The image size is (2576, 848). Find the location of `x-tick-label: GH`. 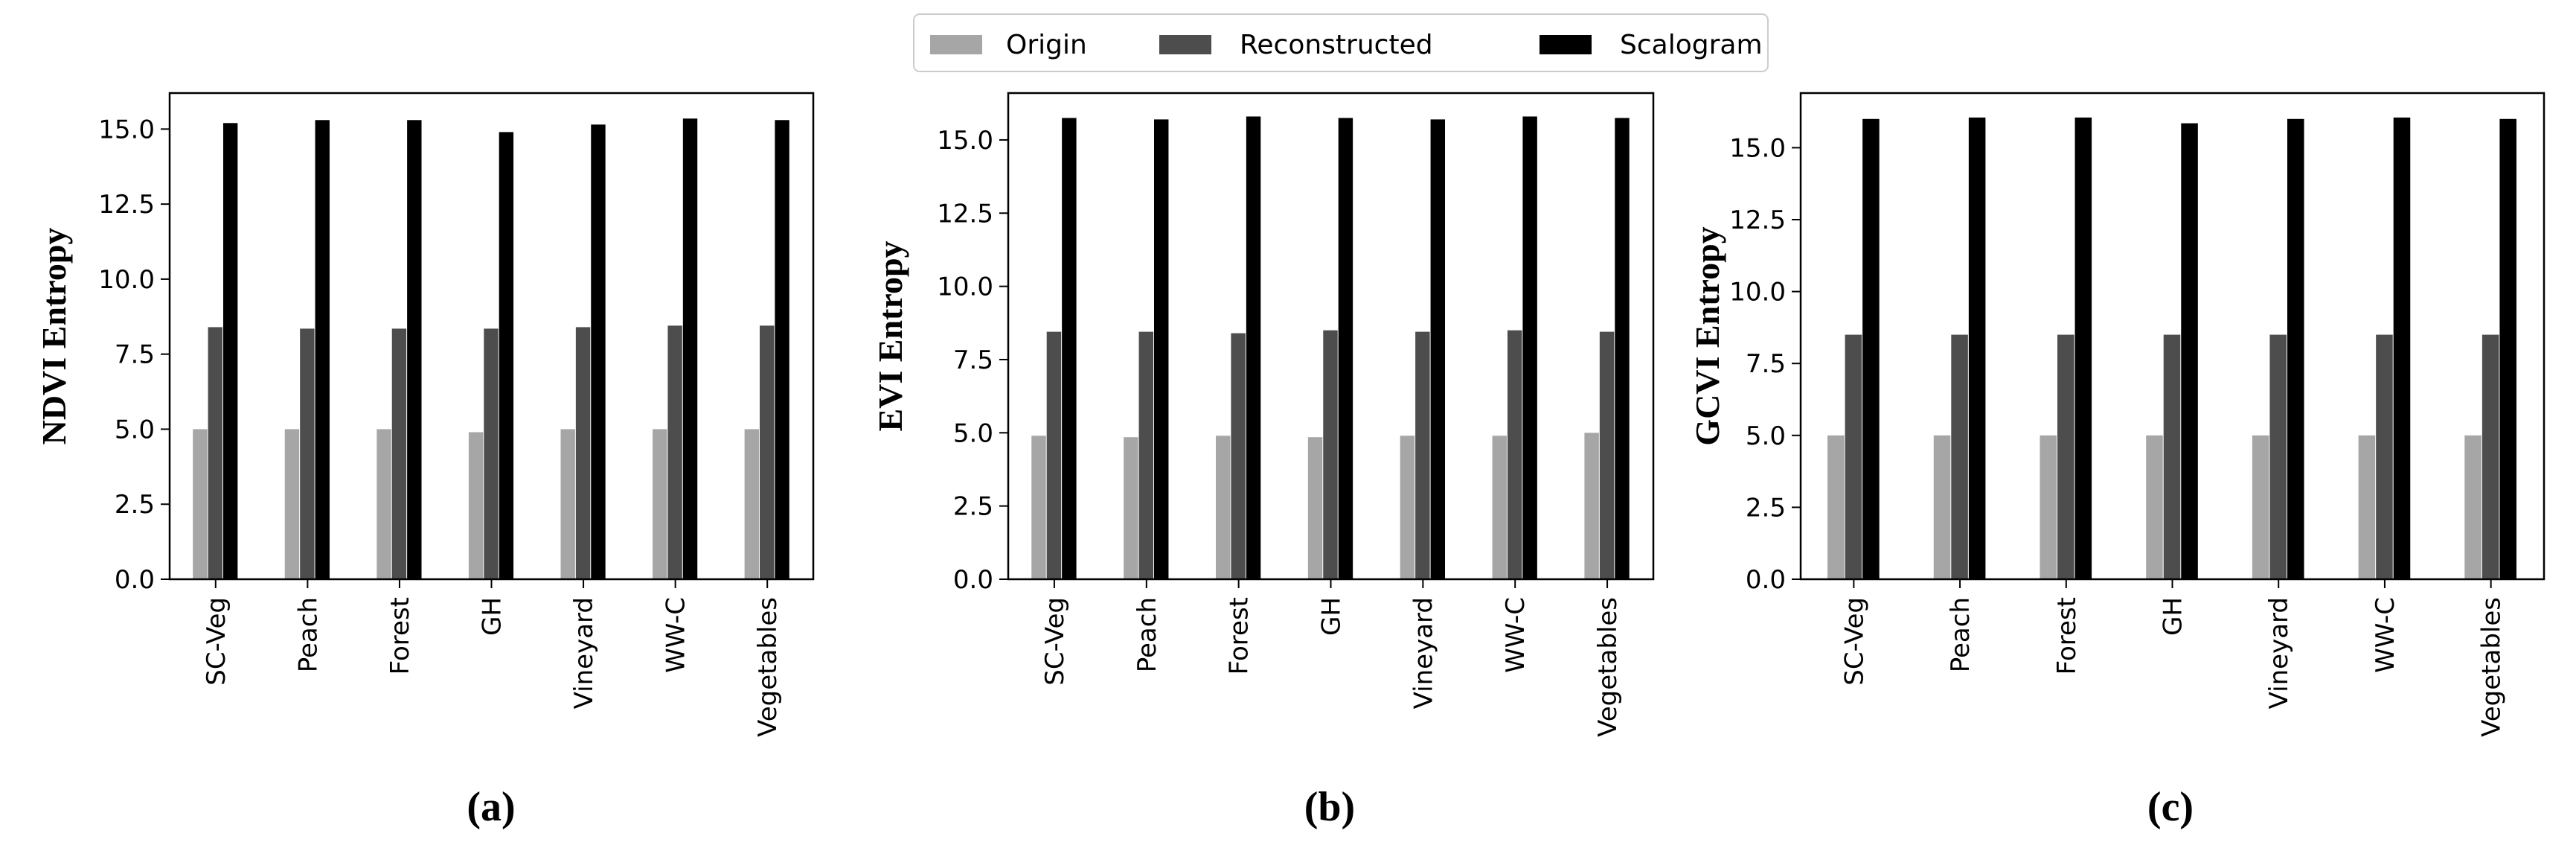

x-tick-label: GH is located at coordinates (492, 616).